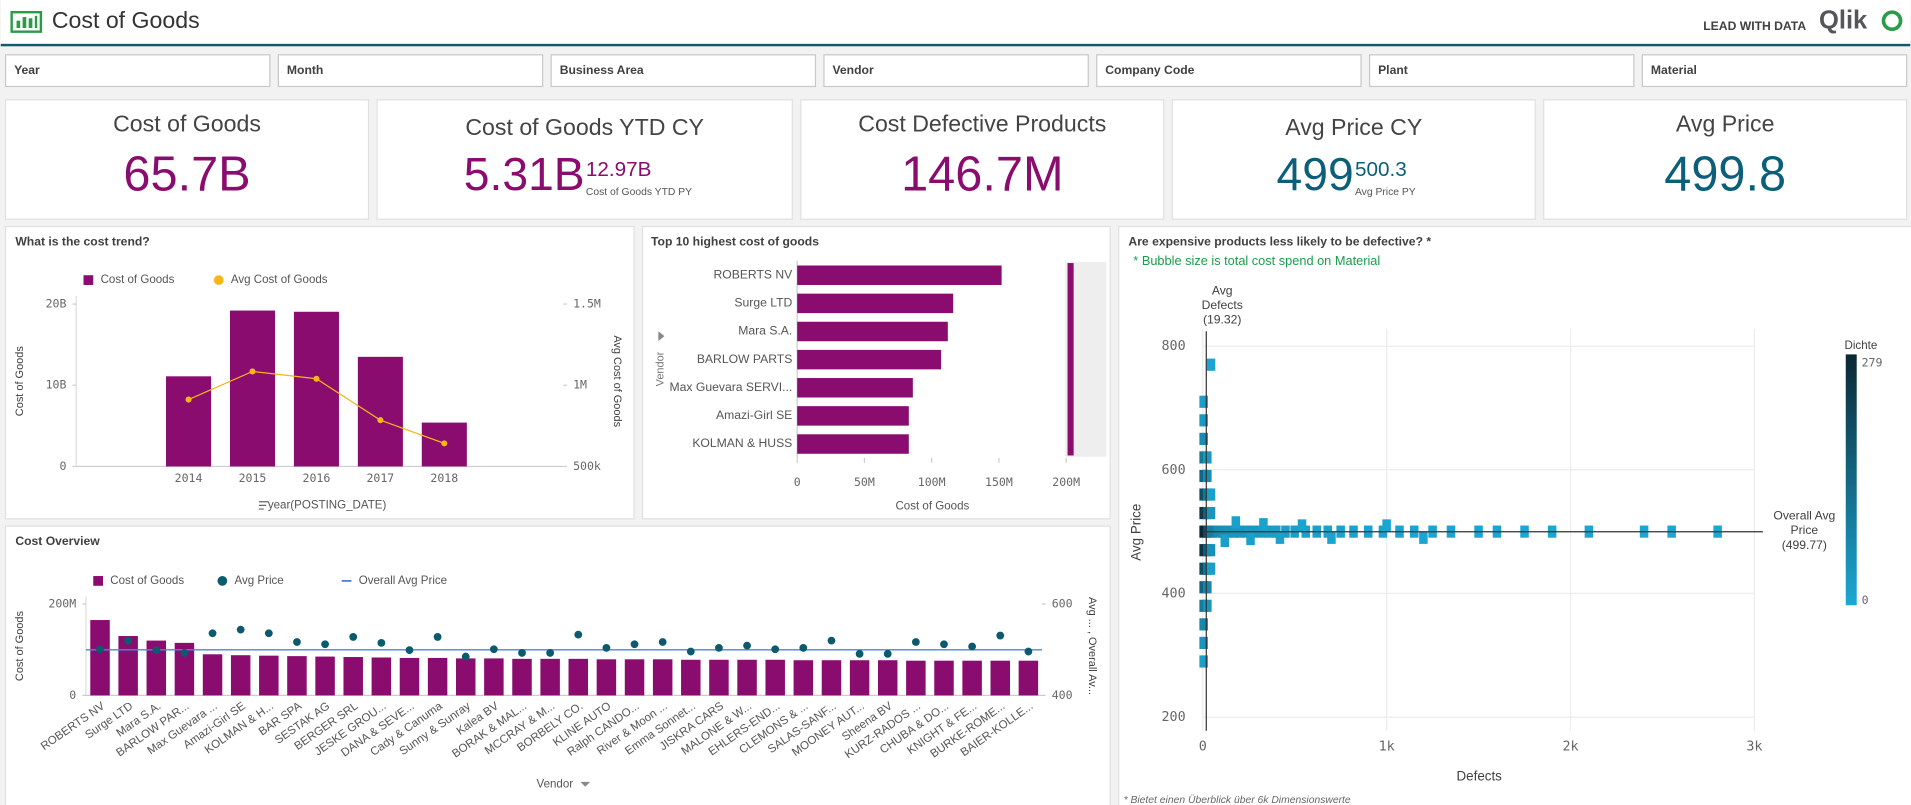  Describe the element at coordinates (982, 124) in the screenshot. I see `kpi-title: Cost Defective Products` at that location.